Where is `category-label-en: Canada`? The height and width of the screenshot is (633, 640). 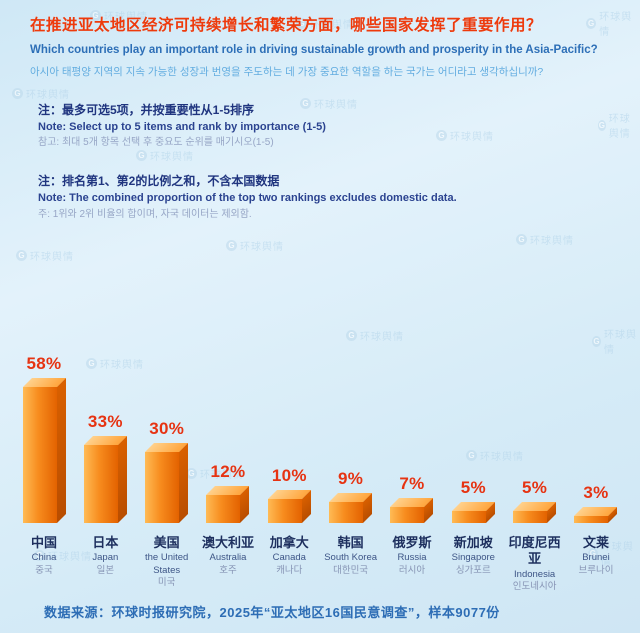 category-label-en: Canada is located at coordinates (289, 558).